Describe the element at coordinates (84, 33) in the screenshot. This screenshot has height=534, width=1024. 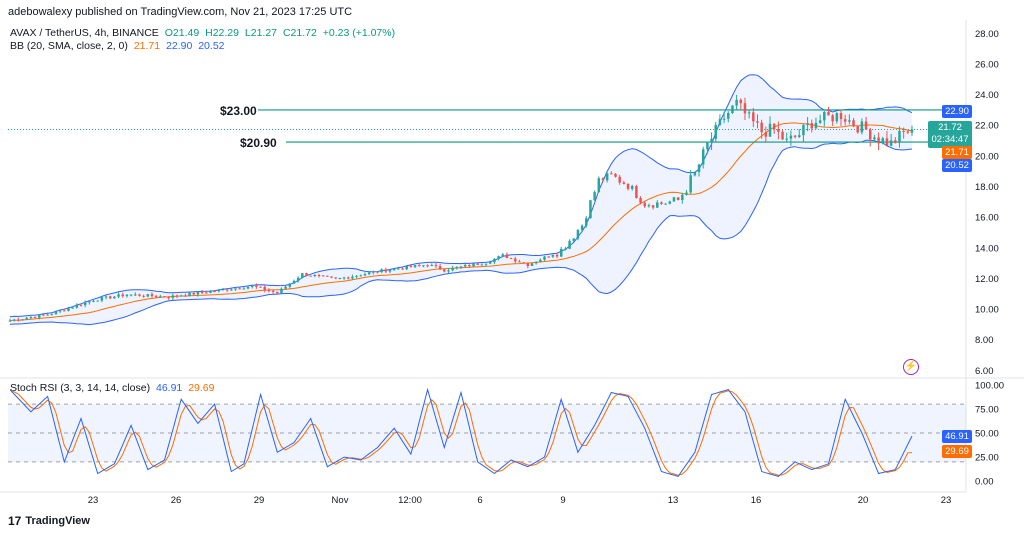
I see `symbol-title: AVAX / TetherUS, 4h, BINANCE` at that location.